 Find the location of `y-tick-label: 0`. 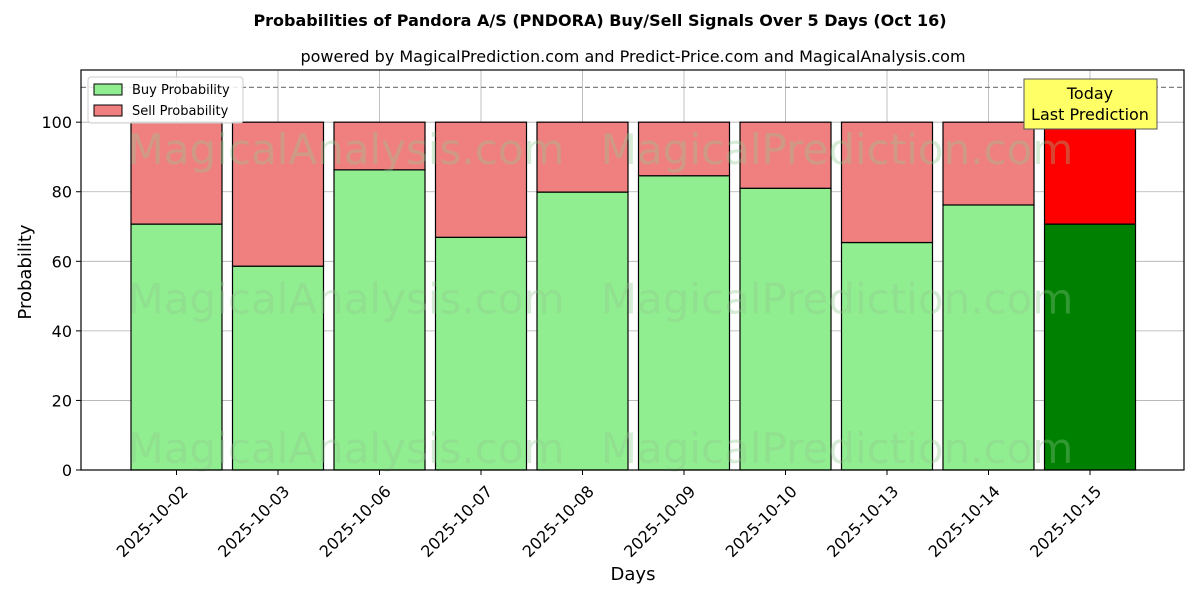

y-tick-label: 0 is located at coordinates (67, 470).